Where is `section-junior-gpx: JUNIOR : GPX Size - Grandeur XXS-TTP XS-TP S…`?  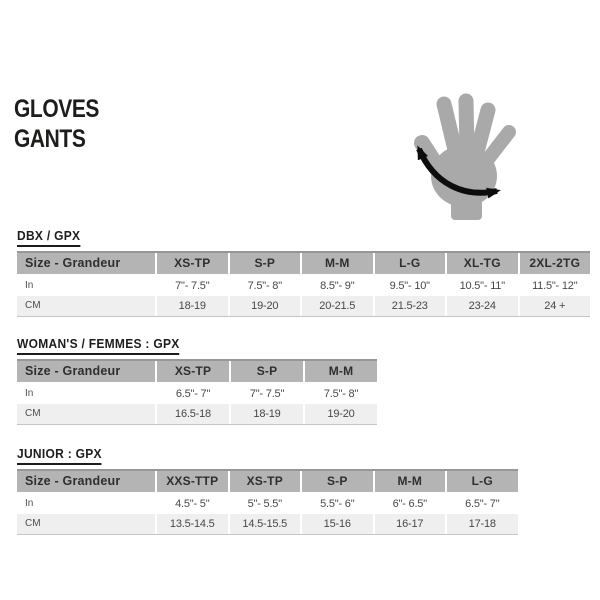 section-junior-gpx: JUNIOR : GPX Size - Grandeur XXS-TTP XS-TP S… is located at coordinates (267, 490).